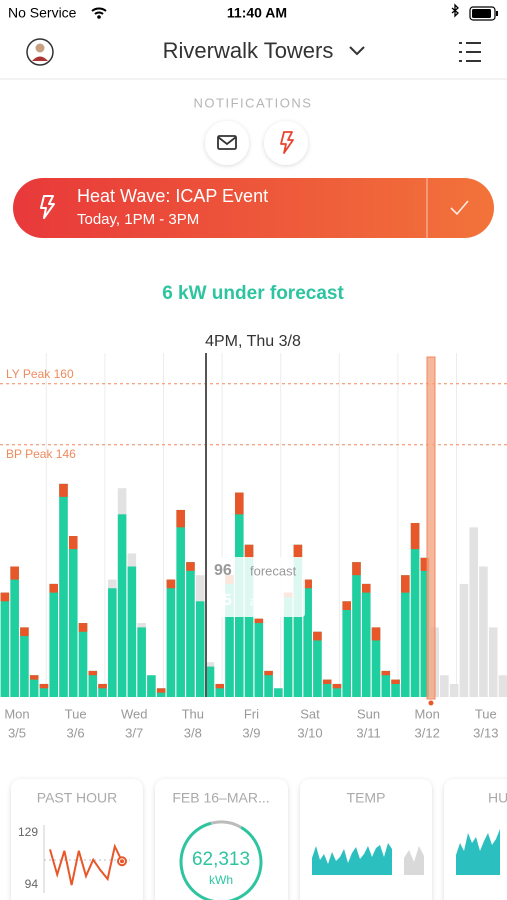  What do you see at coordinates (273, 570) in the screenshot?
I see `tooltip-forecast-label: forecast` at bounding box center [273, 570].